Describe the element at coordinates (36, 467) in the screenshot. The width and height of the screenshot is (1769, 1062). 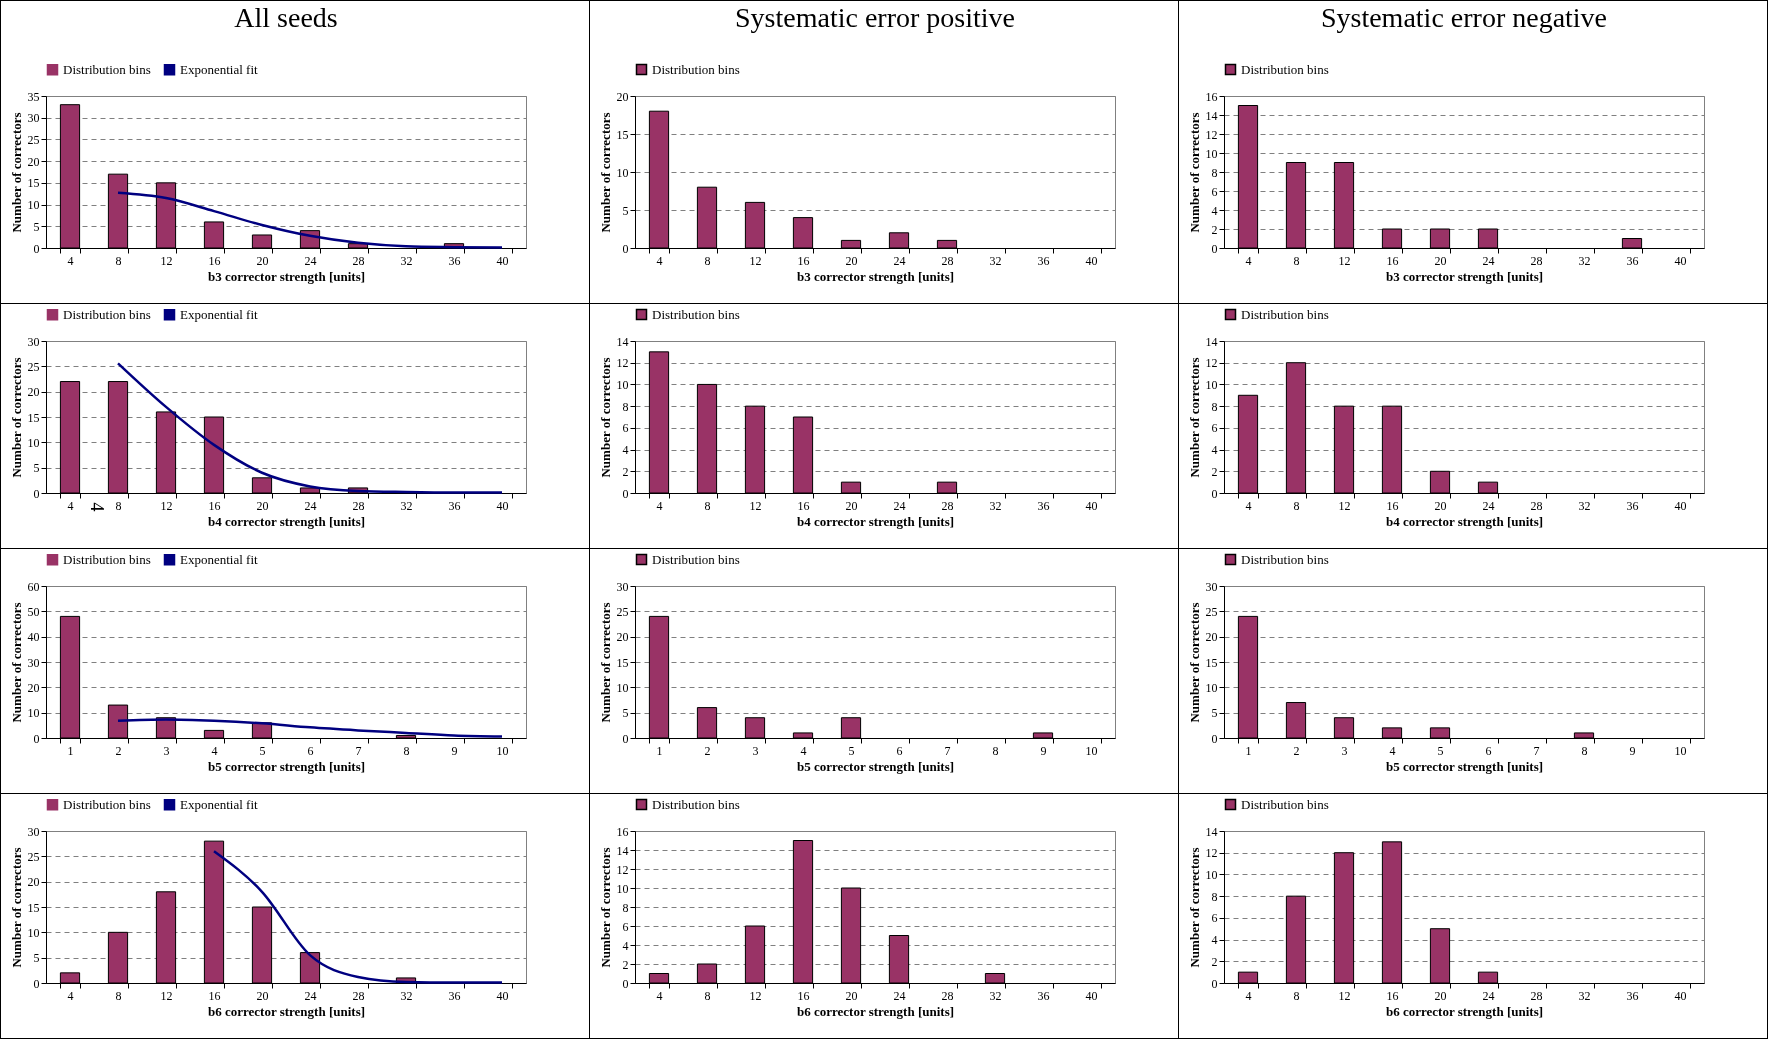
I see `y-tick-label: 5` at that location.